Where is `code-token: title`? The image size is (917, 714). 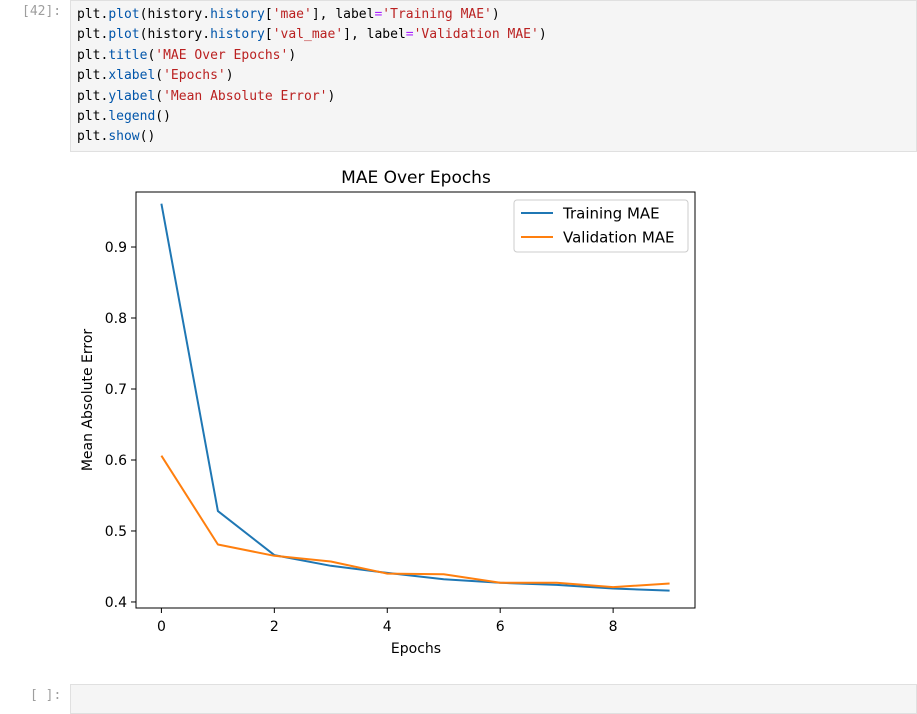
code-token: title is located at coordinates (128, 55).